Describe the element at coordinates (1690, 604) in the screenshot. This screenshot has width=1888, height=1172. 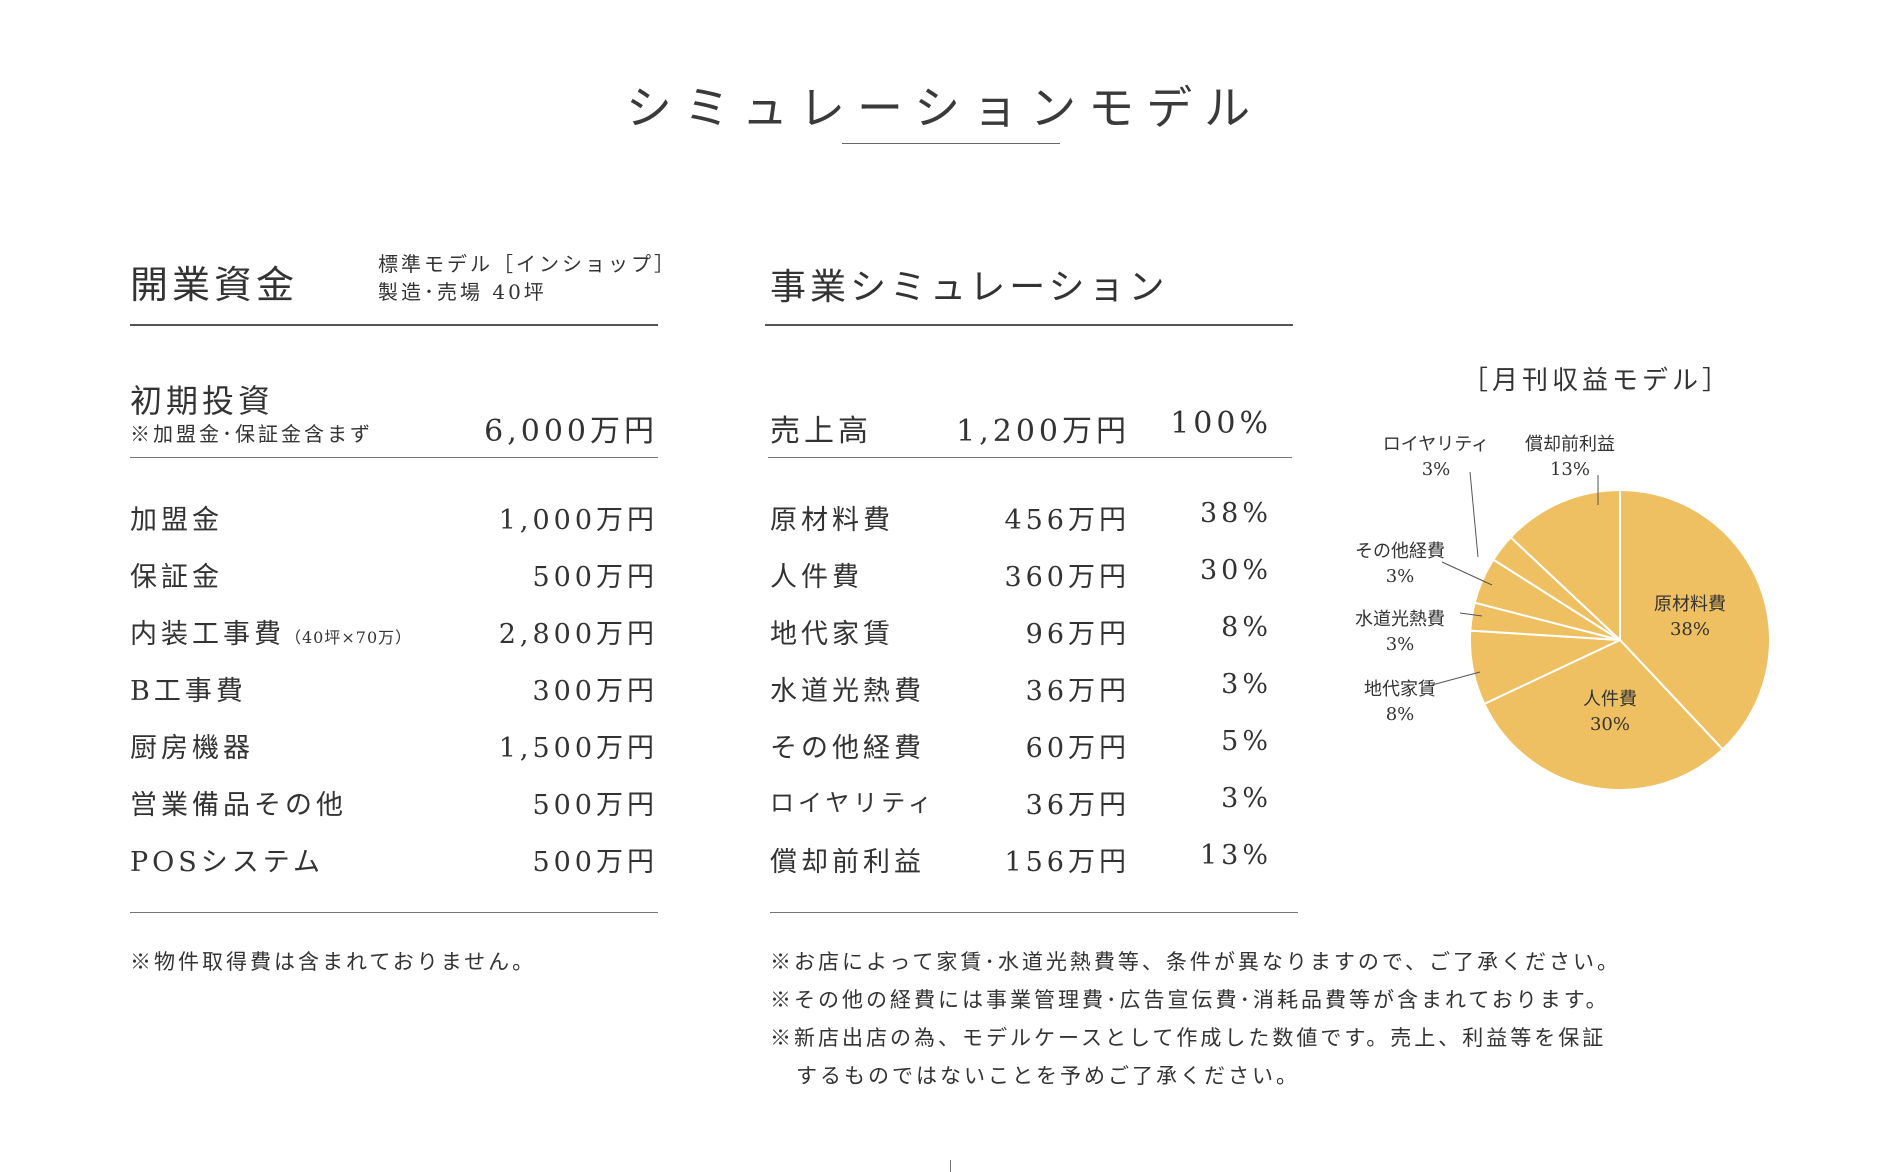
I see `pie-slice-label: 原材料費` at that location.